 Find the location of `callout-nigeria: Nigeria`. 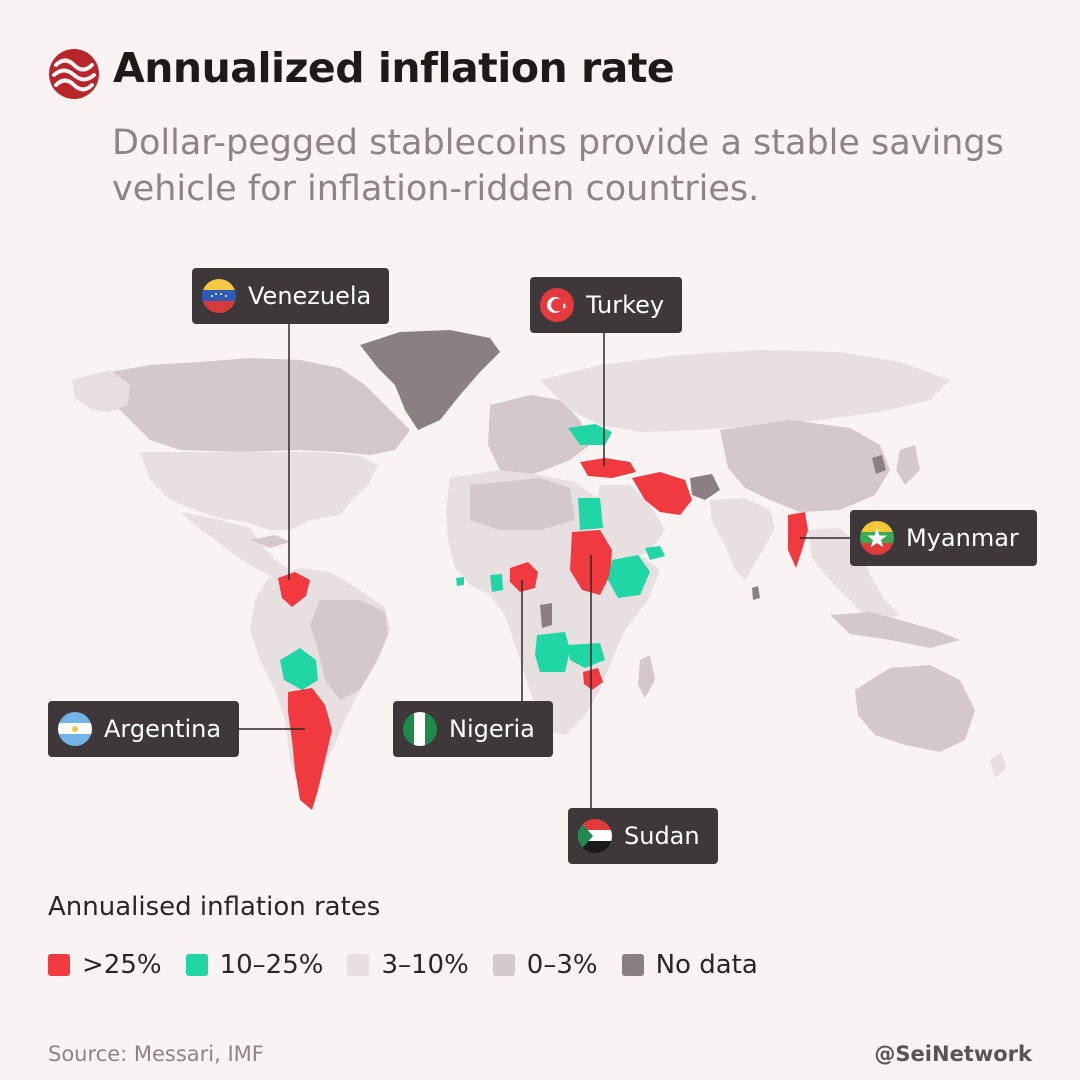

callout-nigeria: Nigeria is located at coordinates (473, 729).